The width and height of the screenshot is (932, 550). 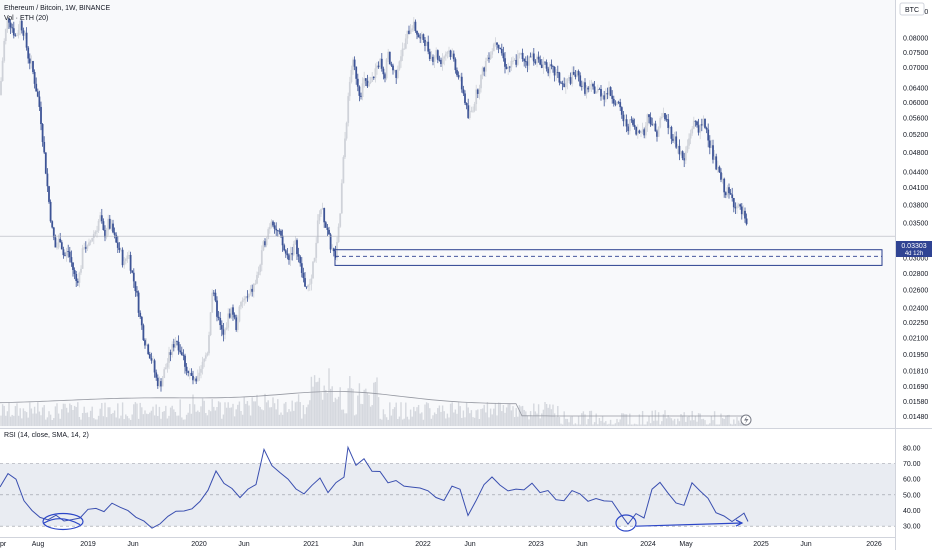 What do you see at coordinates (62, 522) in the screenshot?
I see `annotation-arrow-left` at bounding box center [62, 522].